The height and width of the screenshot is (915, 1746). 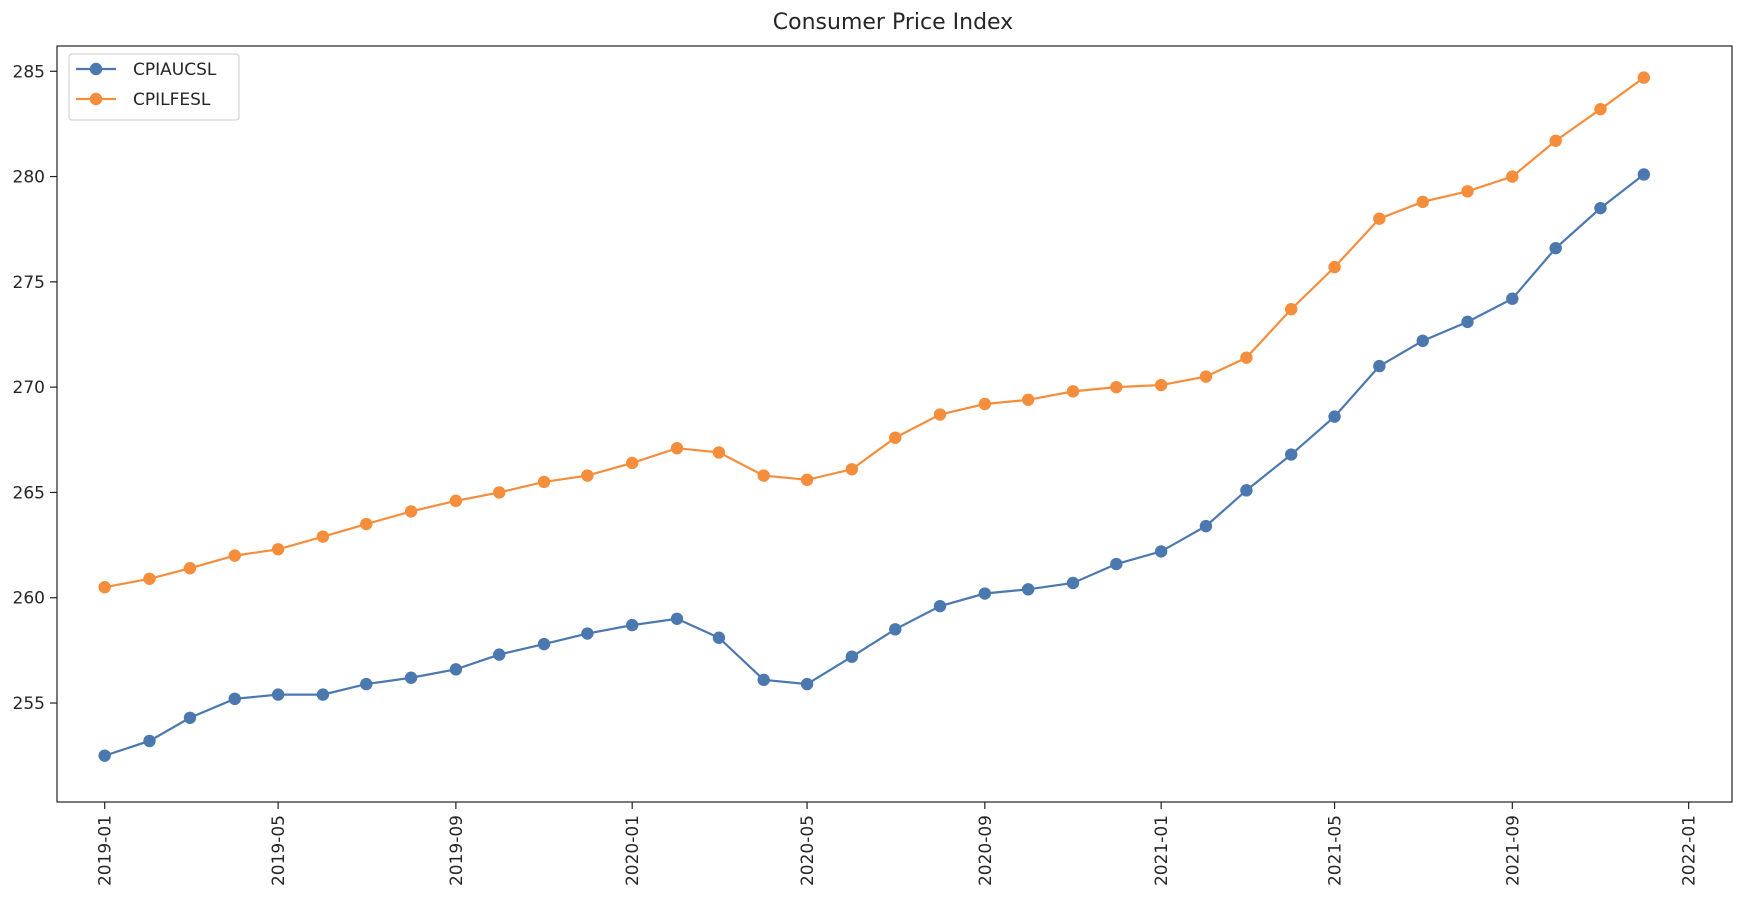 I want to click on y-tick-label: 280, so click(x=29, y=178).